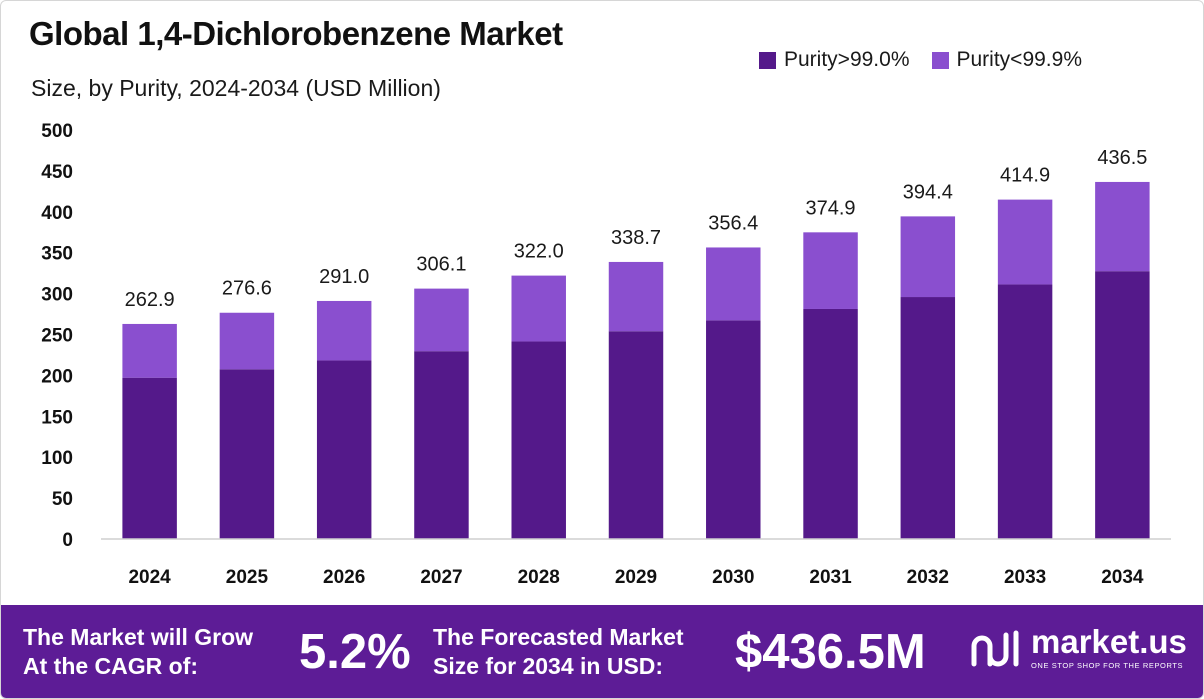  I want to click on y-tick-label: 500, so click(57, 131).